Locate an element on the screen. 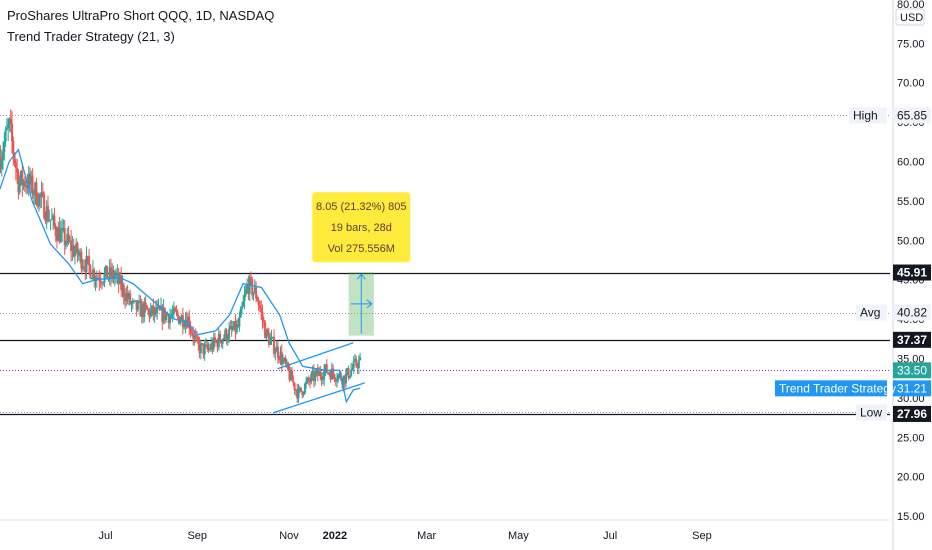 The width and height of the screenshot is (932, 550). price-tick-label: 80.00 is located at coordinates (911, 5).